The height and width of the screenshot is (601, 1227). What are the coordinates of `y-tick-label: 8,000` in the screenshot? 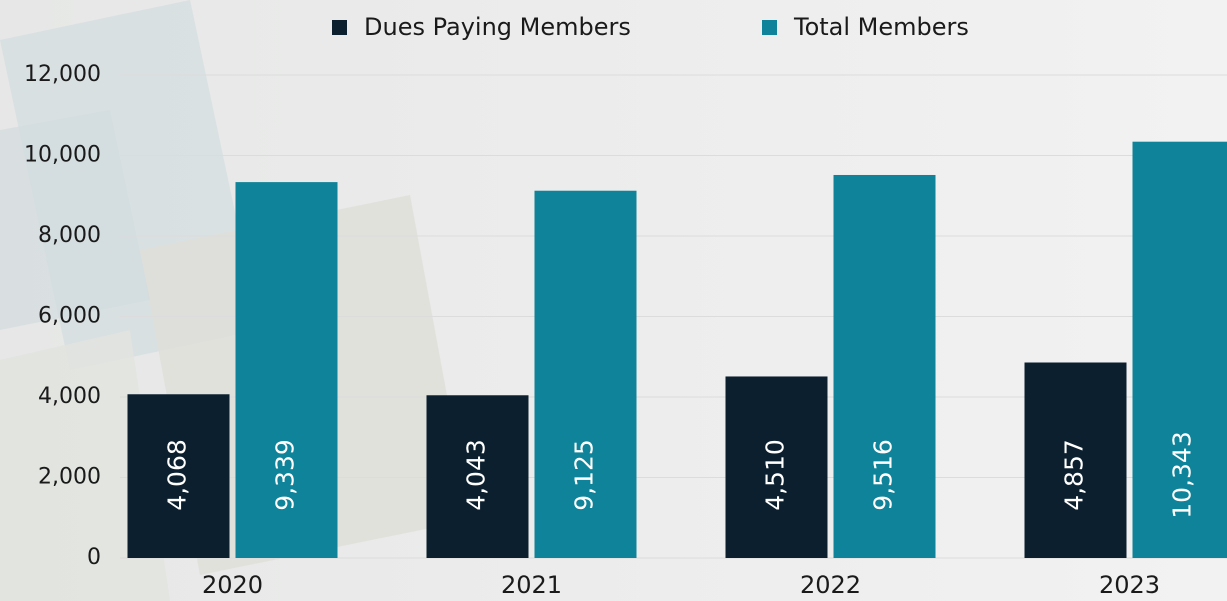 It's located at (69, 235).